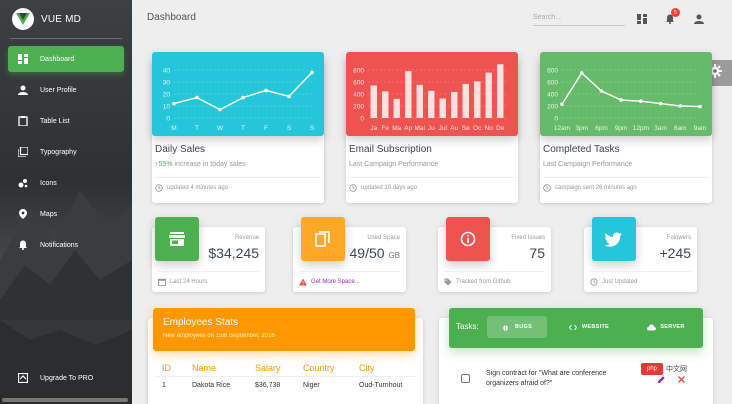 The width and height of the screenshot is (732, 404). Describe the element at coordinates (198, 188) in the screenshot. I see `card-footer-text: updated 4 minutes ago` at that location.